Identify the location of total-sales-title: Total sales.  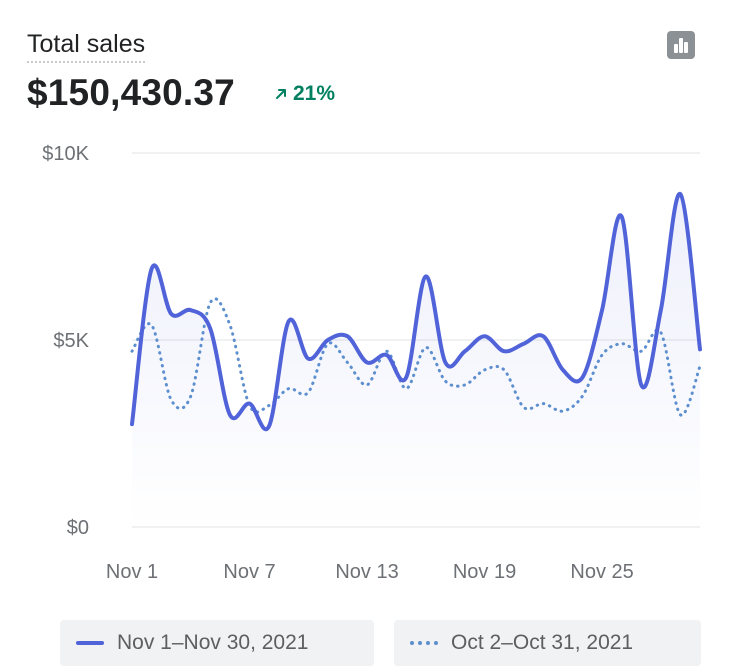
(86, 45).